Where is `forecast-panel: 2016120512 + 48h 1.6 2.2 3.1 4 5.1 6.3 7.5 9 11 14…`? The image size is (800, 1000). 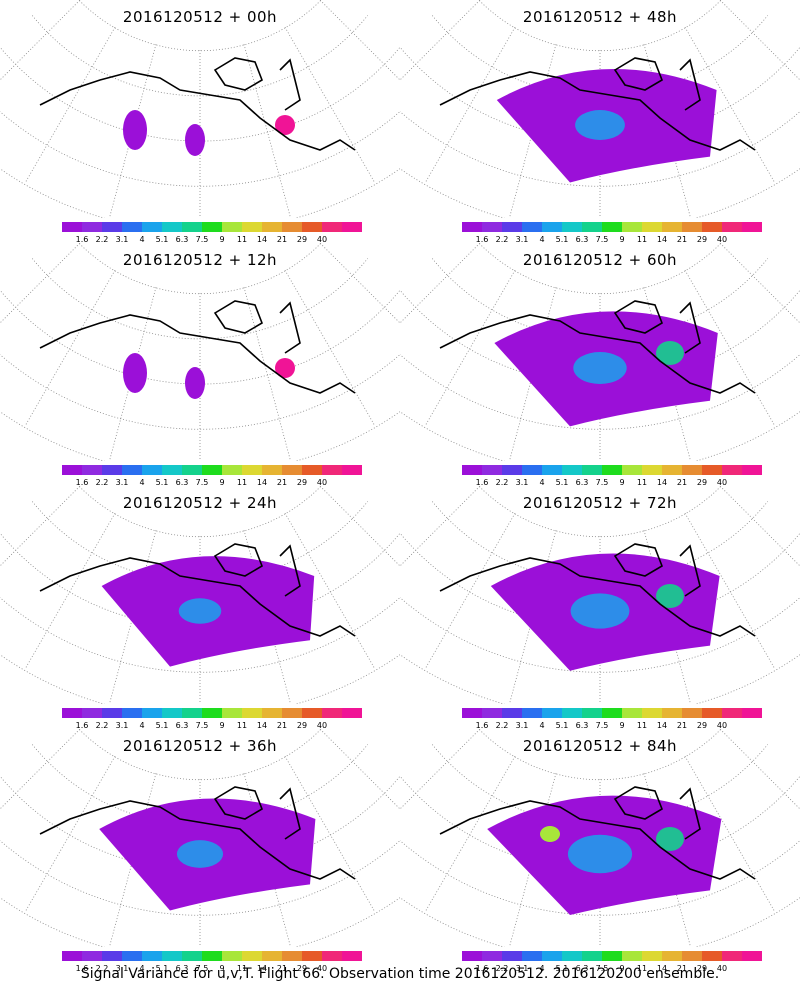 forecast-panel: 2016120512 + 48h 1.6 2.2 3.1 4 5.1 6.3 7.5 9 11 14… is located at coordinates (600, 125).